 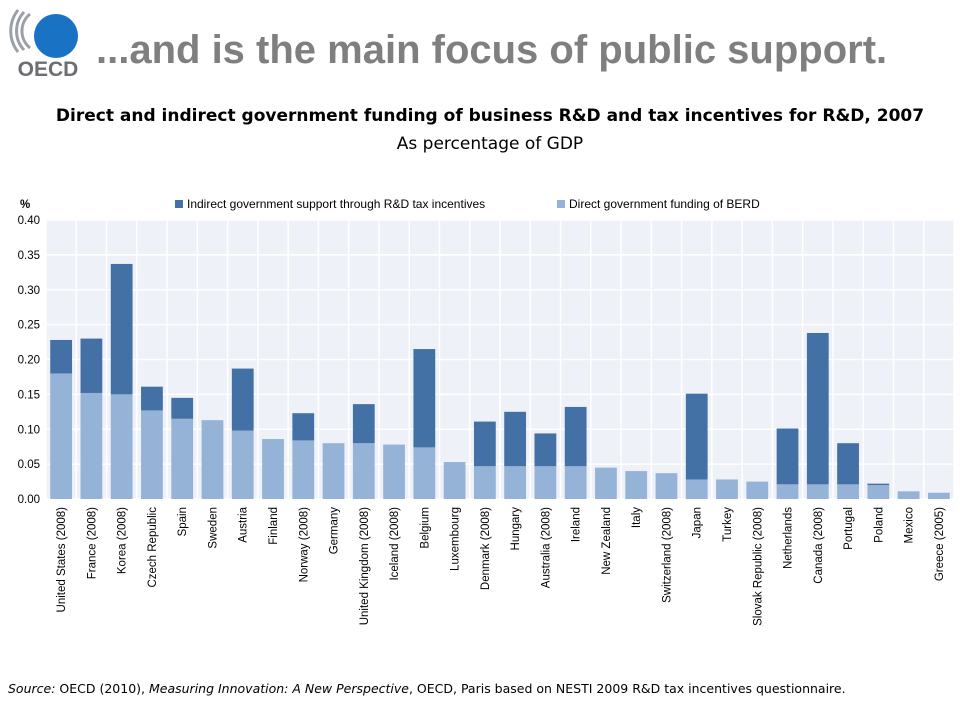 I want to click on chart-subtitle: As percentage of GDP, so click(x=490, y=144).